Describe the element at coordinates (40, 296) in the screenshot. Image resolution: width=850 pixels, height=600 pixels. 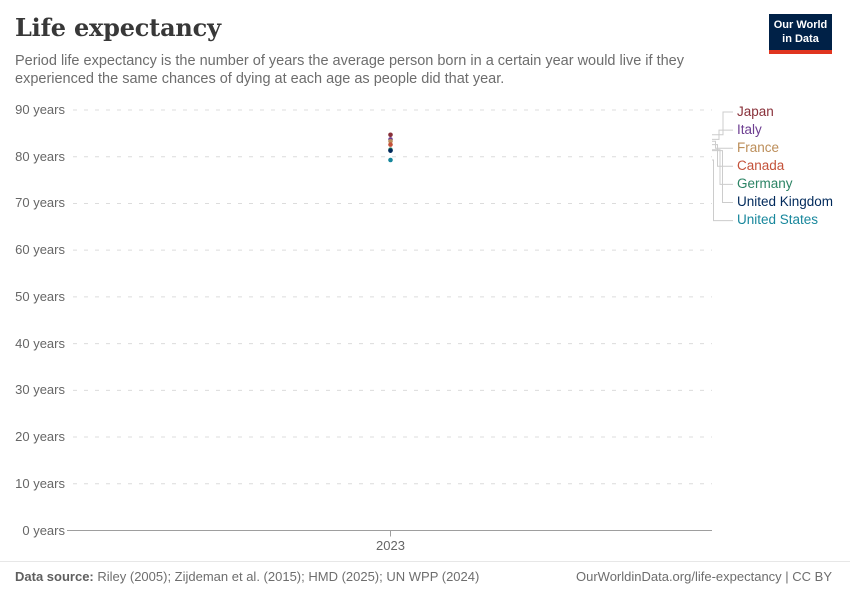
I see `y-axis-tick-label: 50 years` at that location.